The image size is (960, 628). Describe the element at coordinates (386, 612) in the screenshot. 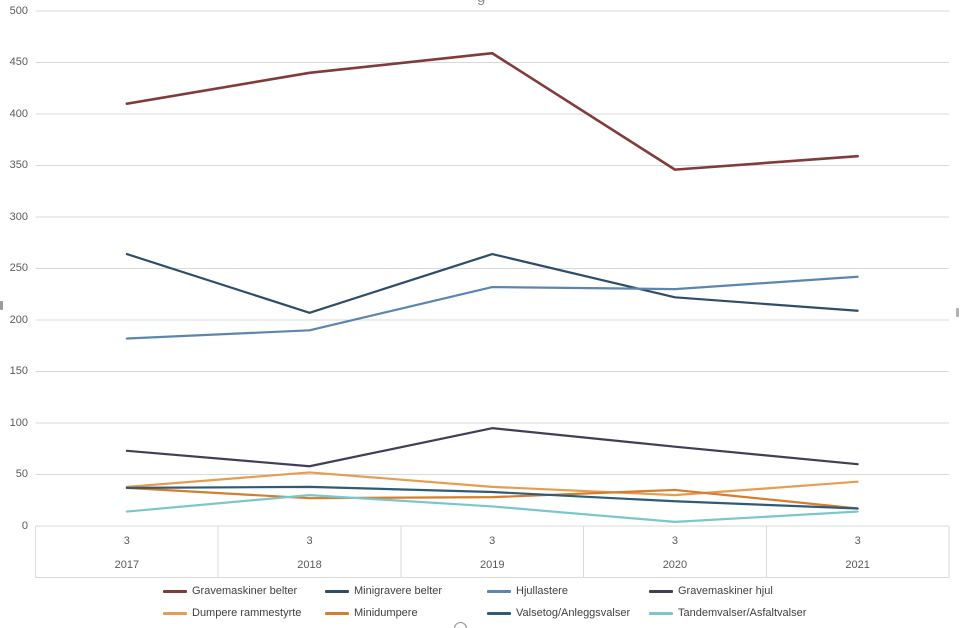

I see `legend-label: Minidumpere` at that location.